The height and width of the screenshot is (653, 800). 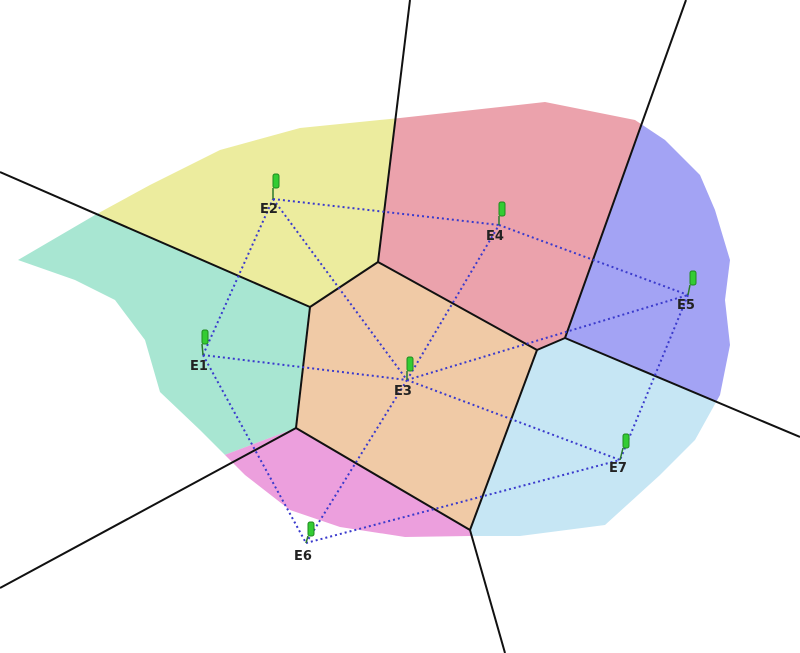 I want to click on triangulation-edge-e1-e6, so click(x=254, y=449).